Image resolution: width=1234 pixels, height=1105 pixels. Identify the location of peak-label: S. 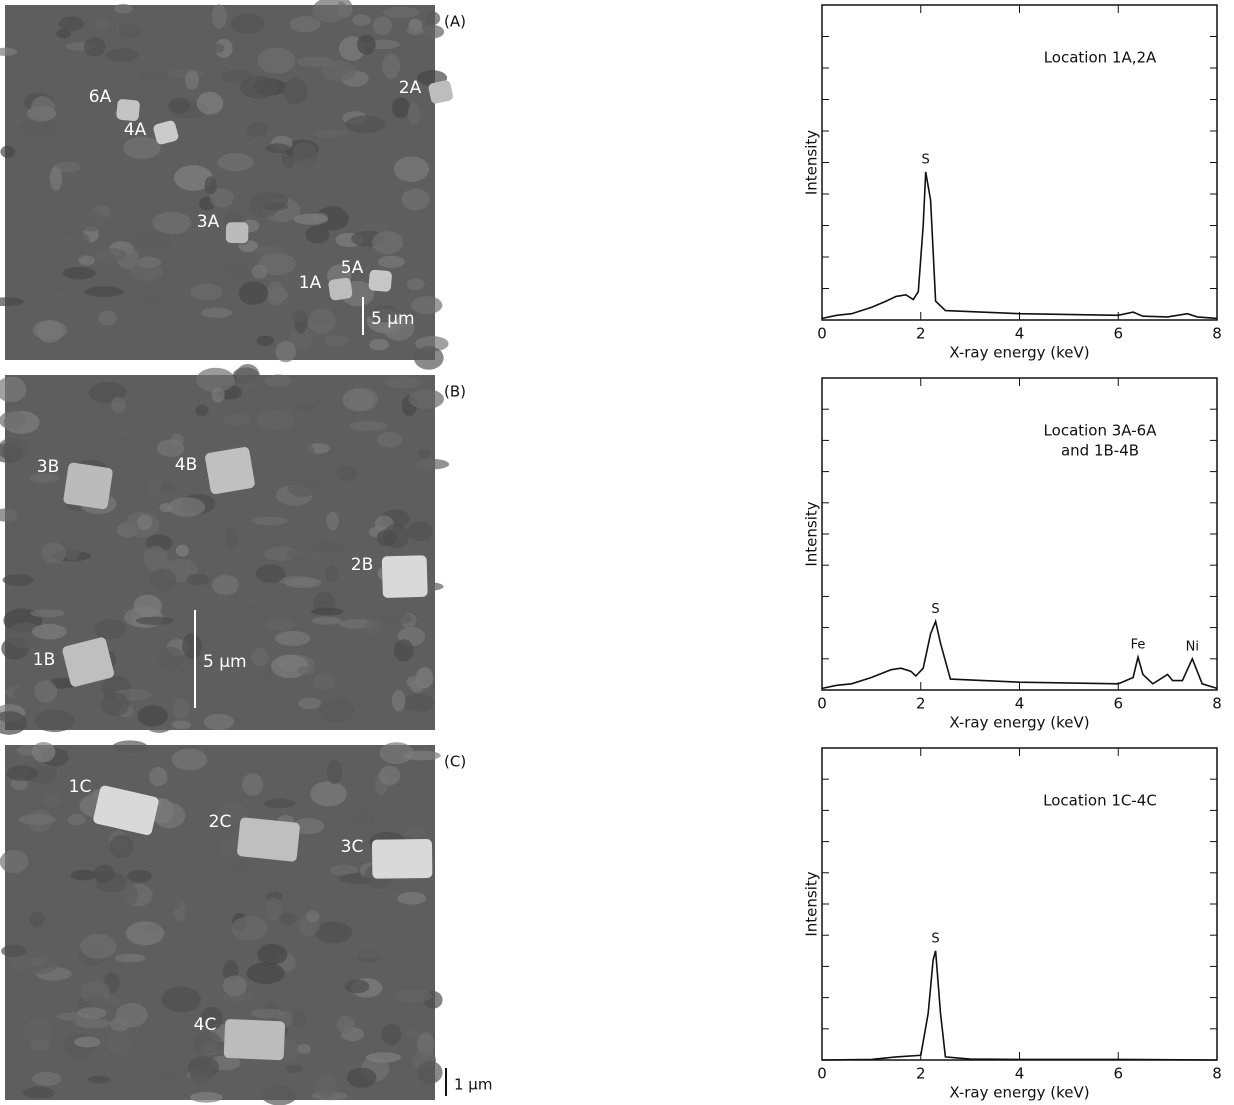
(926, 159).